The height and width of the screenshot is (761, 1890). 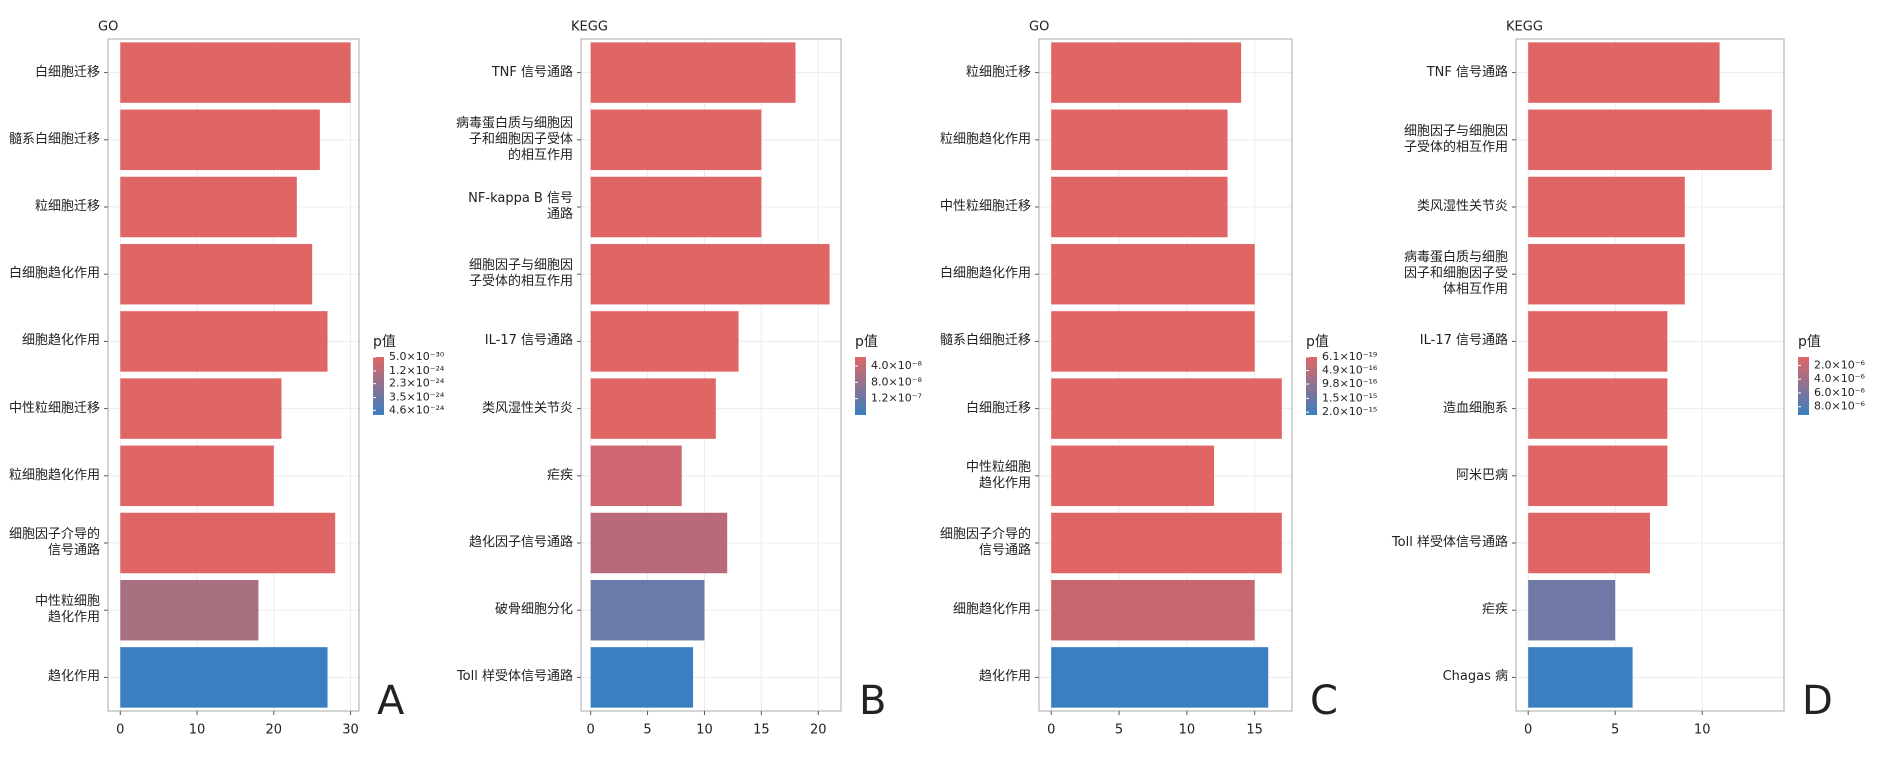 What do you see at coordinates (1475, 408) in the screenshot?
I see `y-tick-label-box: 造血细胞系` at bounding box center [1475, 408].